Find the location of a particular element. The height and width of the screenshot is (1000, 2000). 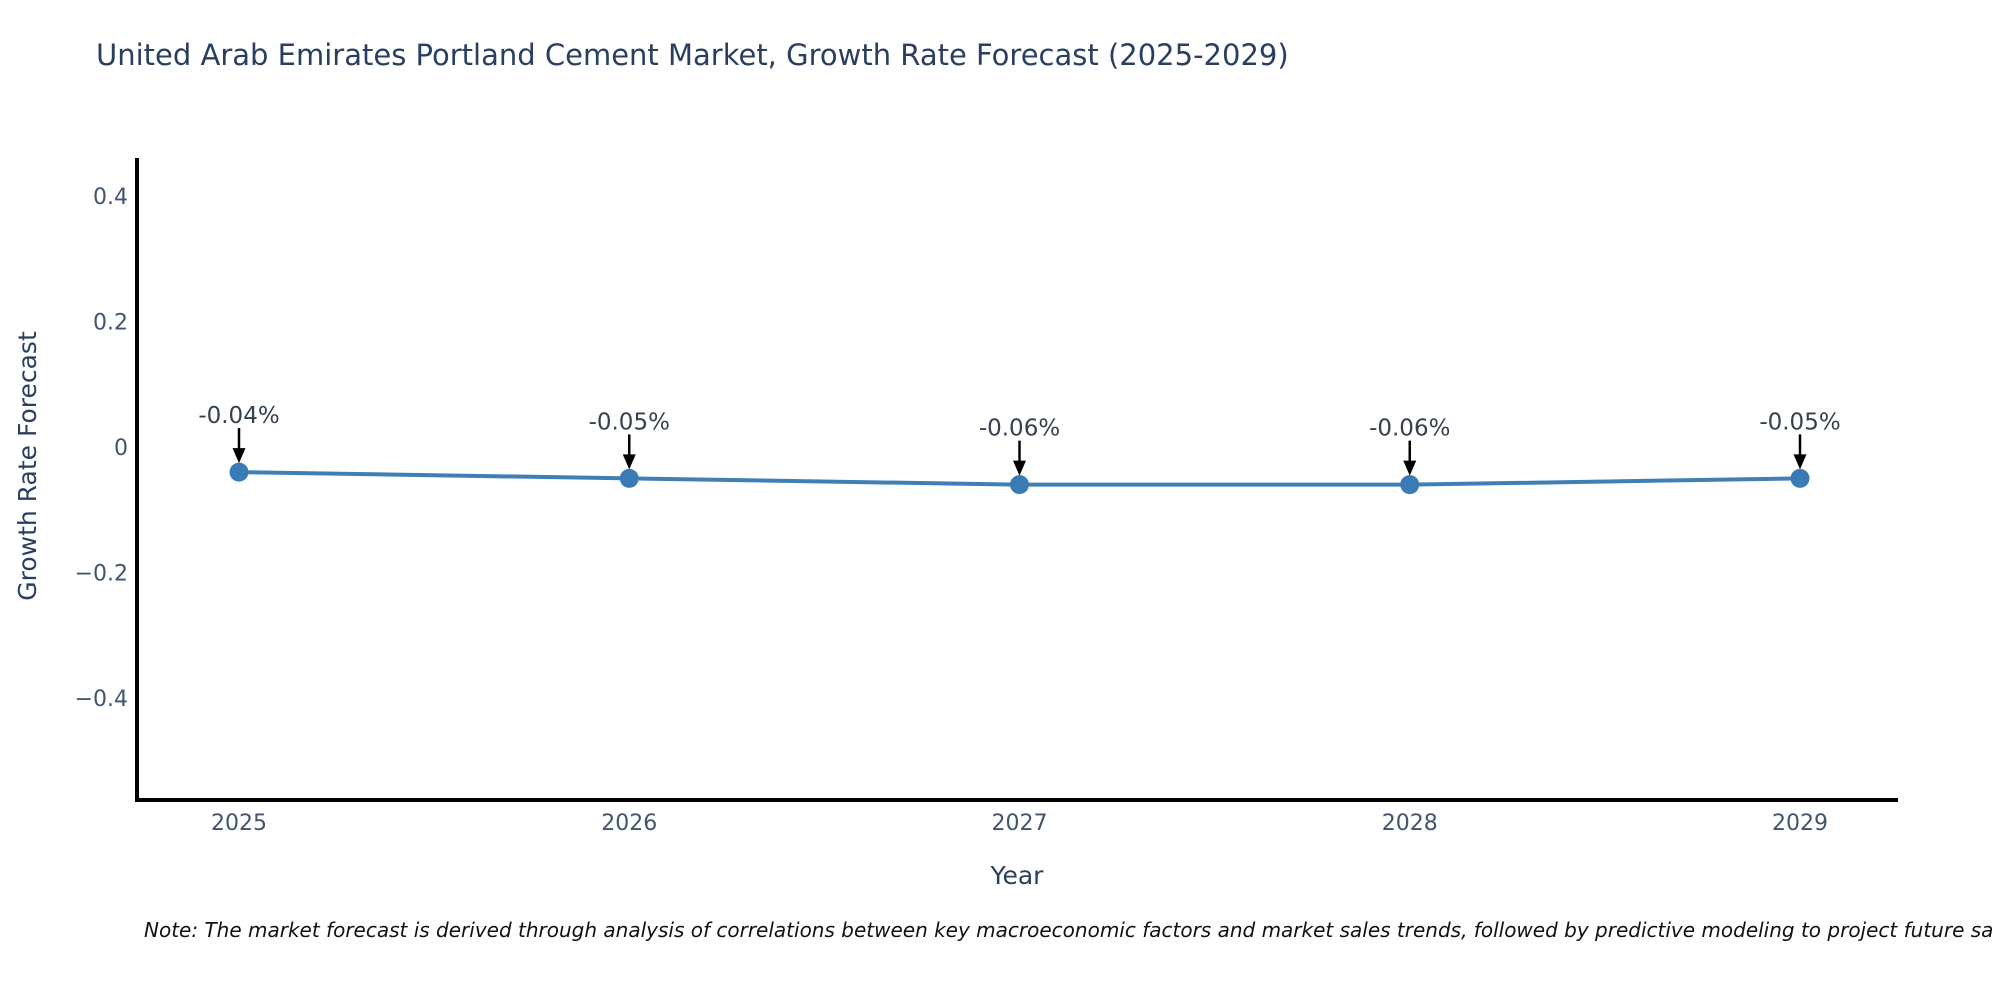

y-axis-title: Growth Rate Forecast is located at coordinates (27, 466).